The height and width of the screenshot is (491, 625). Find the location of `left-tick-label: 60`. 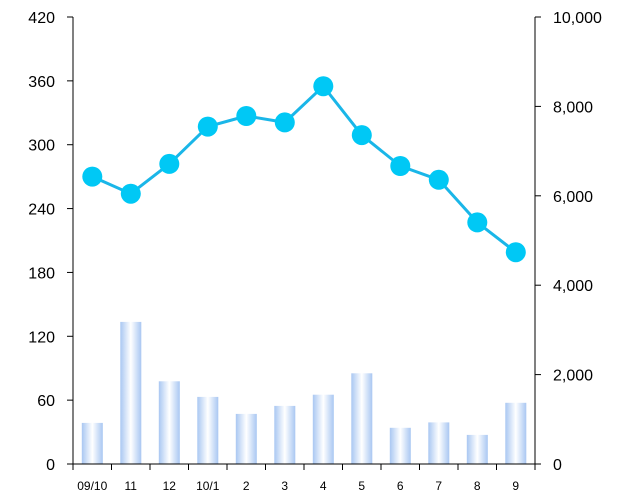

left-tick-label: 60 is located at coordinates (46, 401).